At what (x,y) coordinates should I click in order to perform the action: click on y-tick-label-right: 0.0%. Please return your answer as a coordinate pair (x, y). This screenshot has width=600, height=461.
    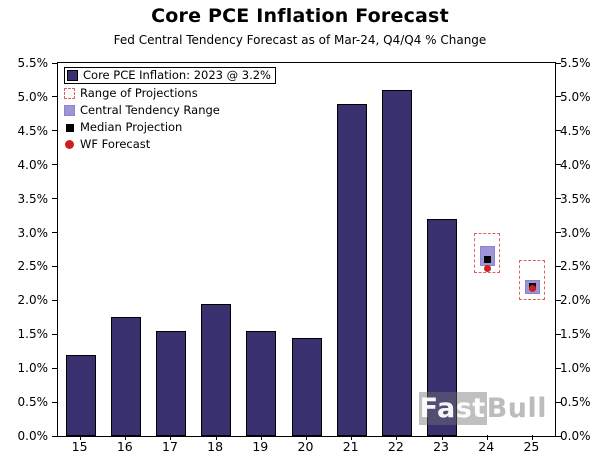
    Looking at the image, I should click on (575, 436).